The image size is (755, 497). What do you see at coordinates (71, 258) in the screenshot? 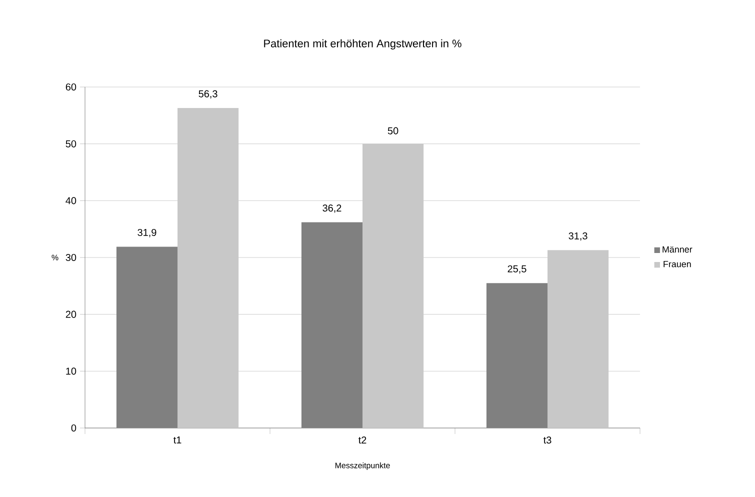
I see `y-tick-label: 30` at bounding box center [71, 258].